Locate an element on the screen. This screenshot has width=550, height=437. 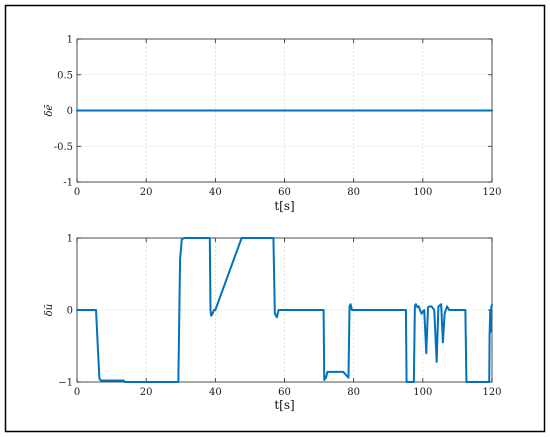
y-axis-label: δũ is located at coordinates (49, 310).